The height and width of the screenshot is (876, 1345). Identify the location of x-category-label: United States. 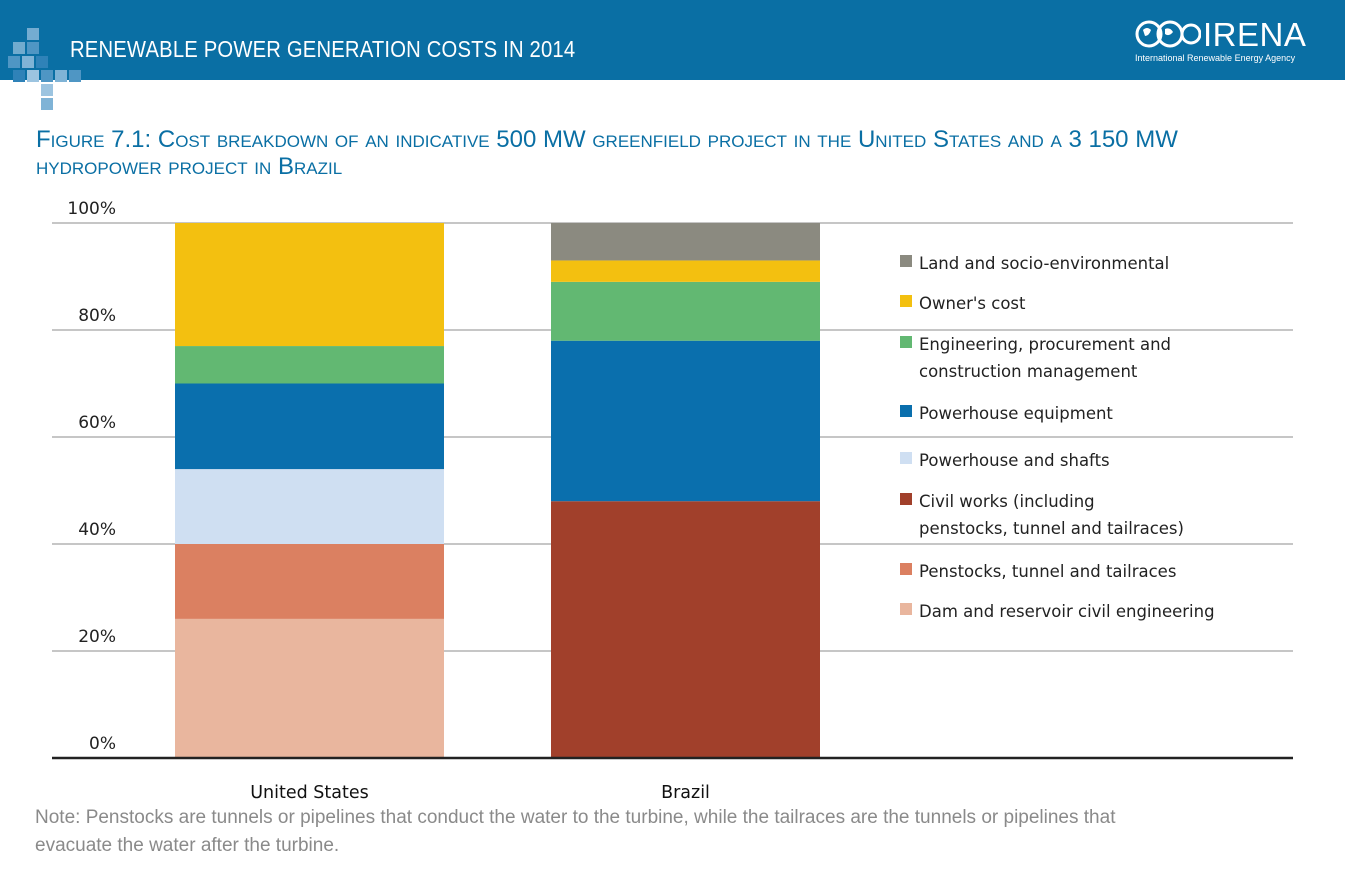
(309, 791).